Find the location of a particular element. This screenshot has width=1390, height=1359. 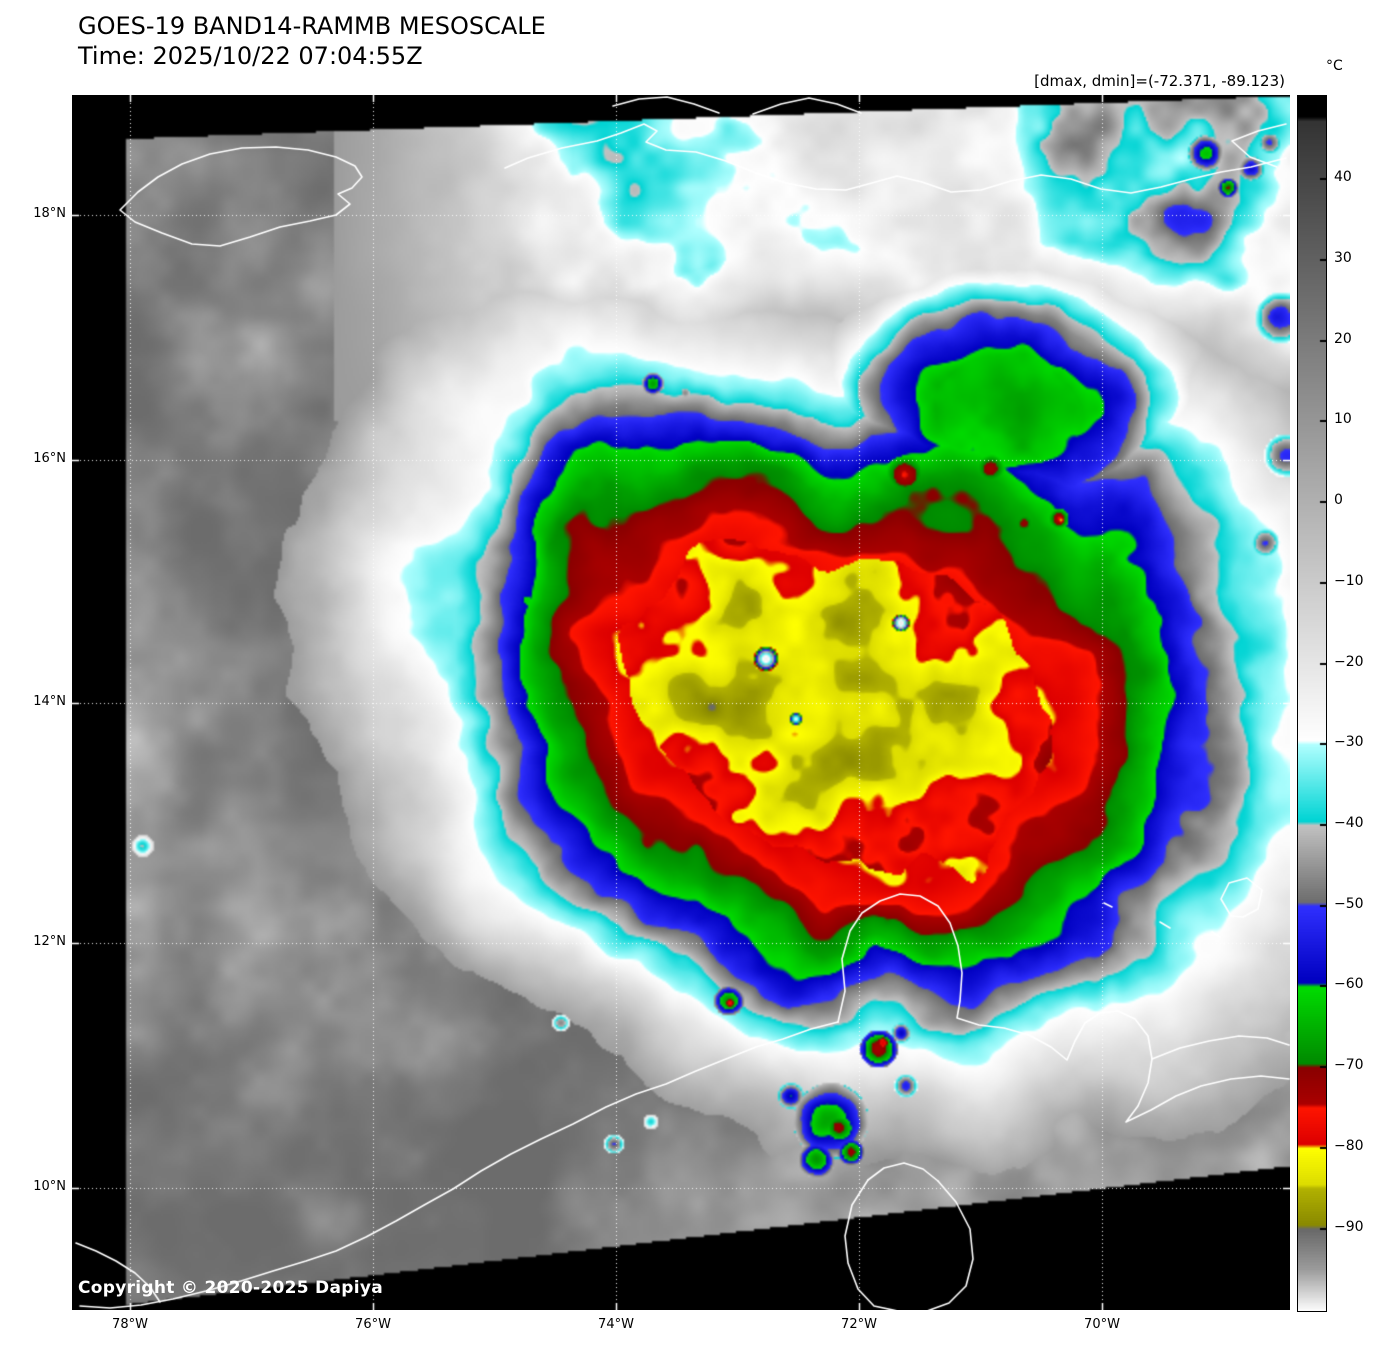

product-title: GOES-19 BAND14-RAMMB MESOSCALE is located at coordinates (312, 26).